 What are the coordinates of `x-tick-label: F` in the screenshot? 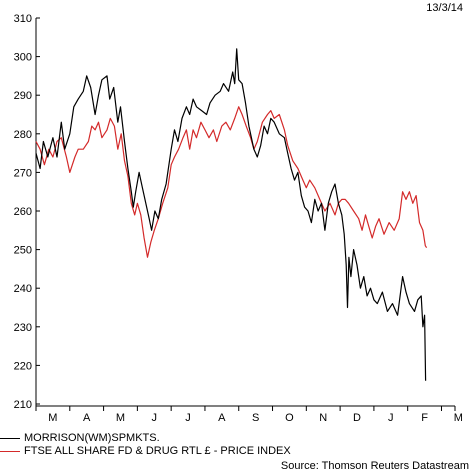 It's located at (424, 418).